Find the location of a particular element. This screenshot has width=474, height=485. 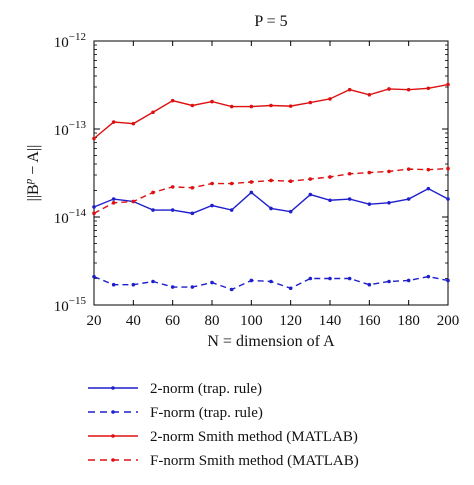

x-tick-label: 20 is located at coordinates (94, 321).